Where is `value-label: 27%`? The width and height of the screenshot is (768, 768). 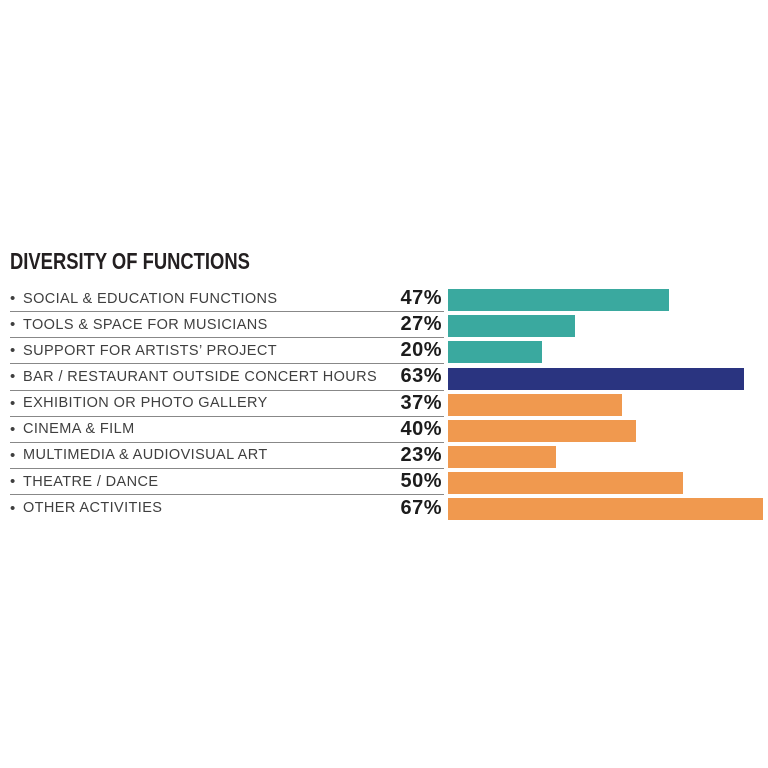
value-label: 27% is located at coordinates (421, 324).